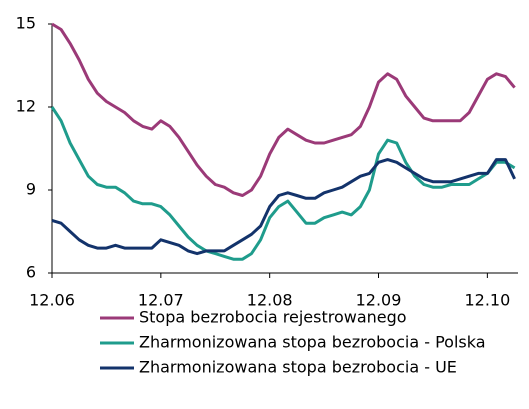  Describe the element at coordinates (26, 23) in the screenshot. I see `y-tick-label: 15` at that location.